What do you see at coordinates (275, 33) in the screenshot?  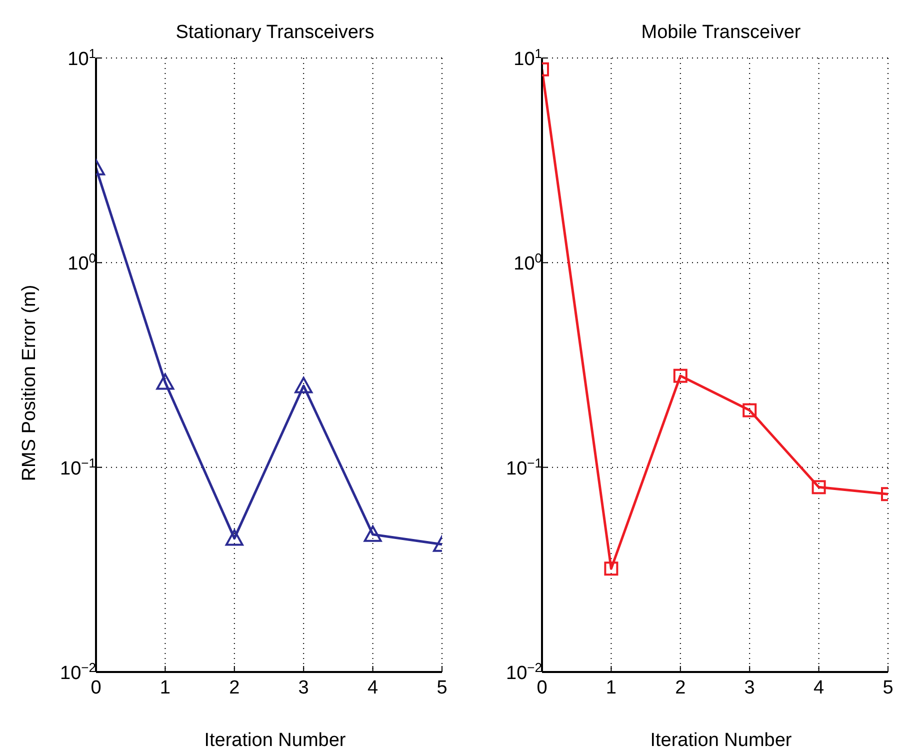 I see `chart-title: Stationary Transceivers` at bounding box center [275, 33].